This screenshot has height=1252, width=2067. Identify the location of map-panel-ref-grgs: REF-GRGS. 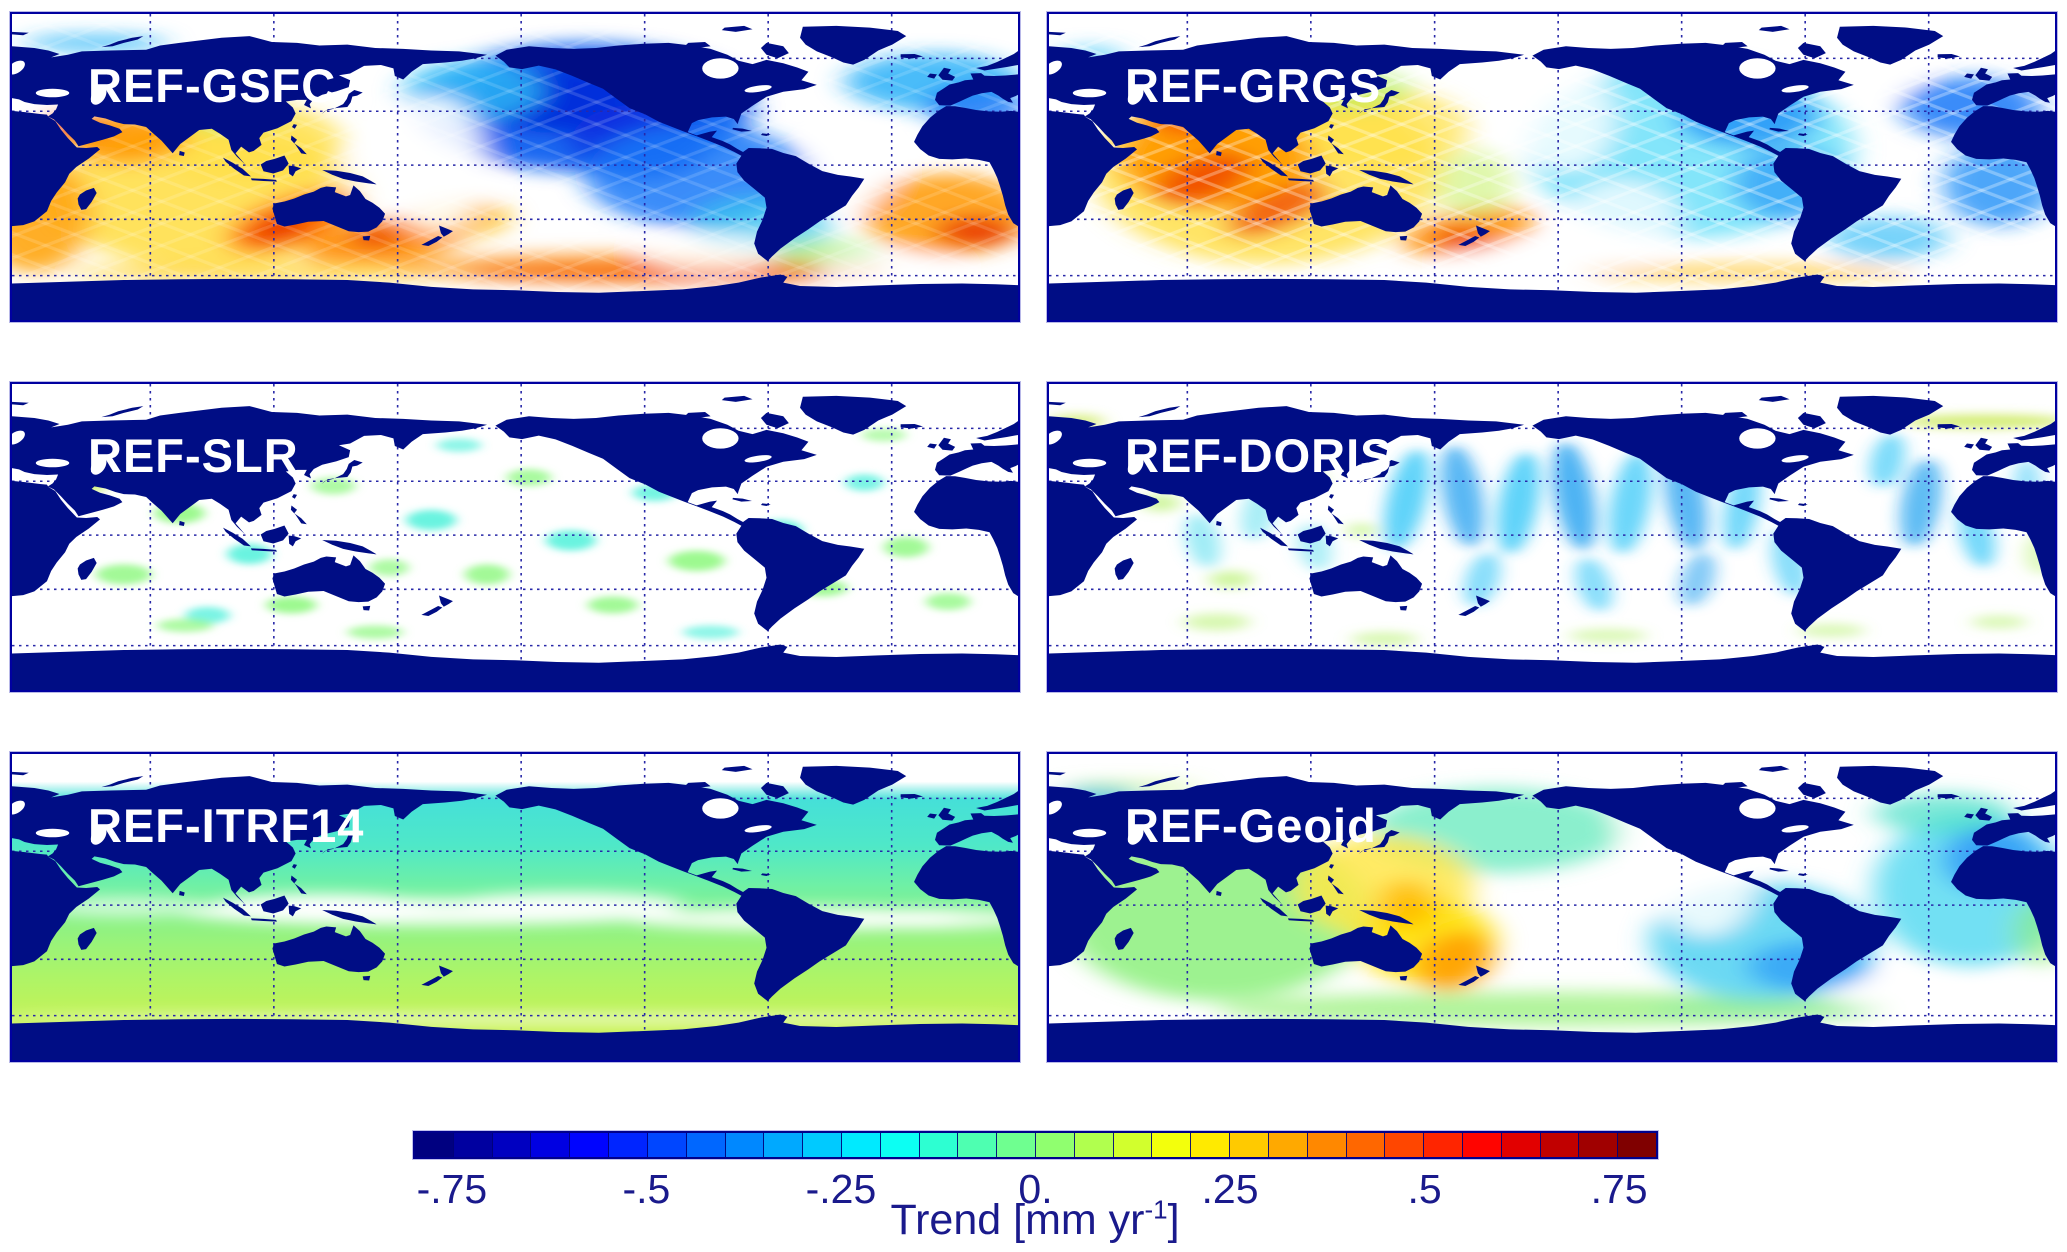
(1552, 167).